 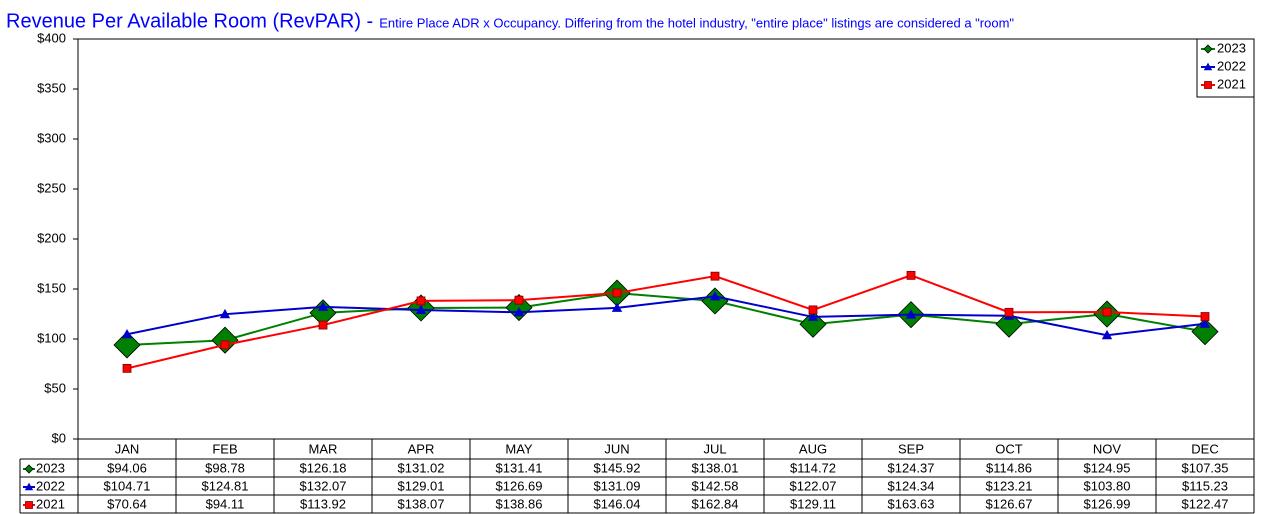 I want to click on table-value: $114.86, so click(x=1009, y=467).